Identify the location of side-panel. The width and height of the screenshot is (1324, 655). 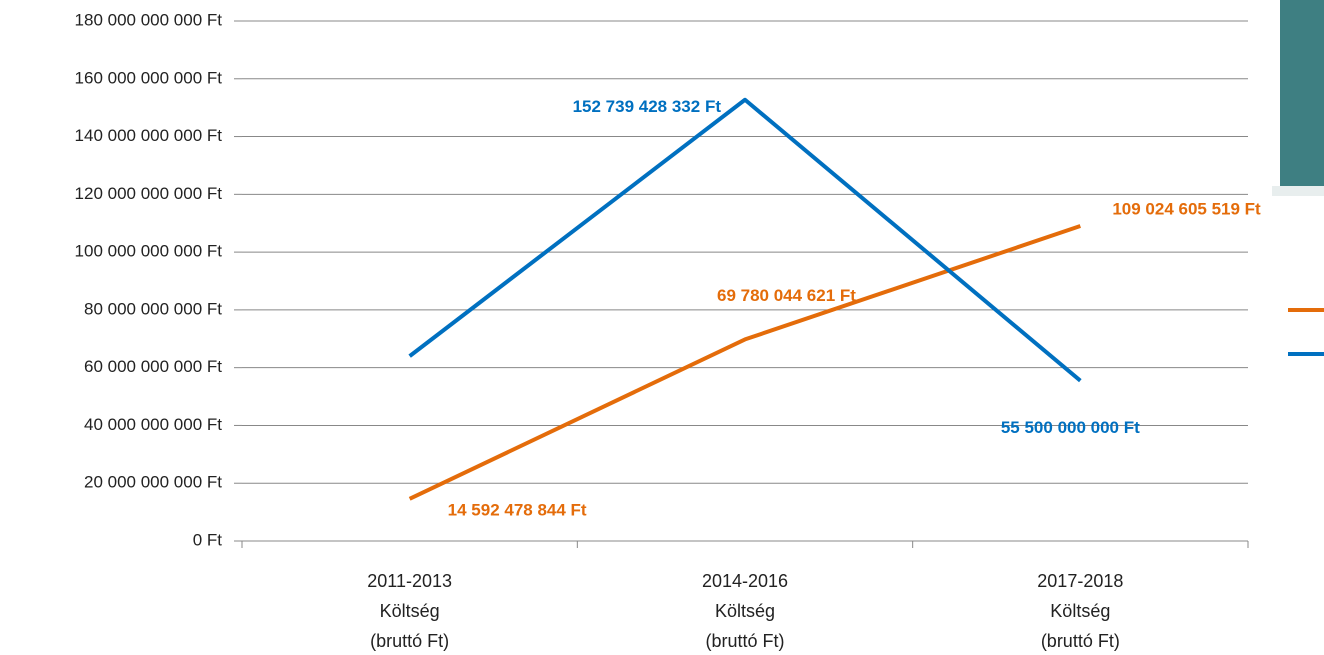
(1302, 93).